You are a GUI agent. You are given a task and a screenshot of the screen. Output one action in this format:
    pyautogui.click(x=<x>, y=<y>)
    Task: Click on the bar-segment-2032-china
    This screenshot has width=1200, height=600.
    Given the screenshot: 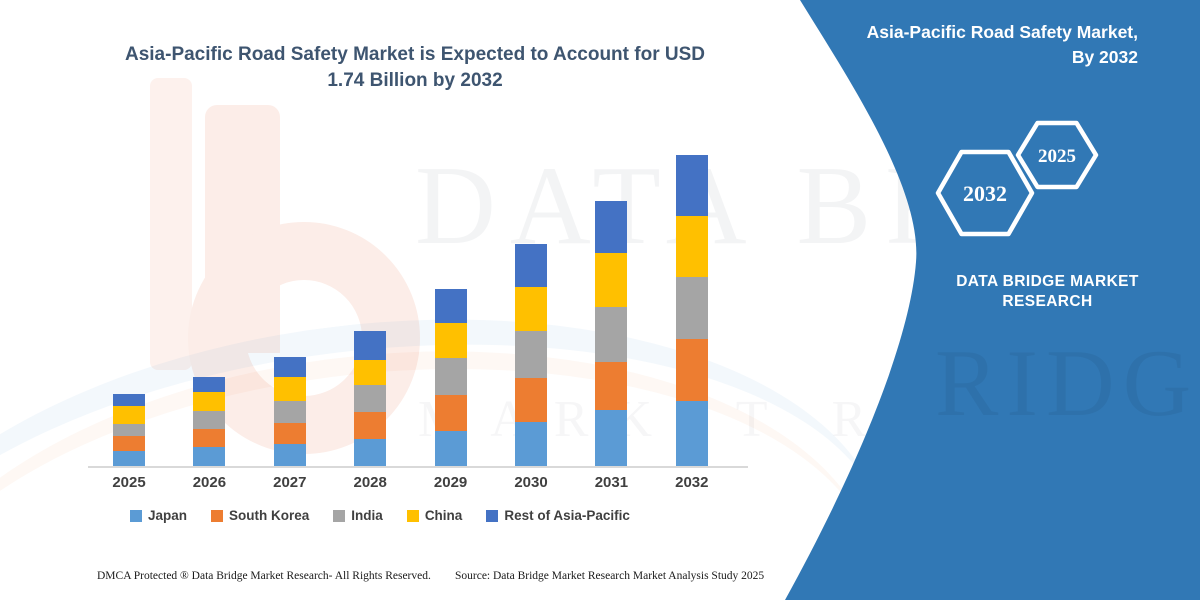 What is the action you would take?
    pyautogui.click(x=691, y=246)
    